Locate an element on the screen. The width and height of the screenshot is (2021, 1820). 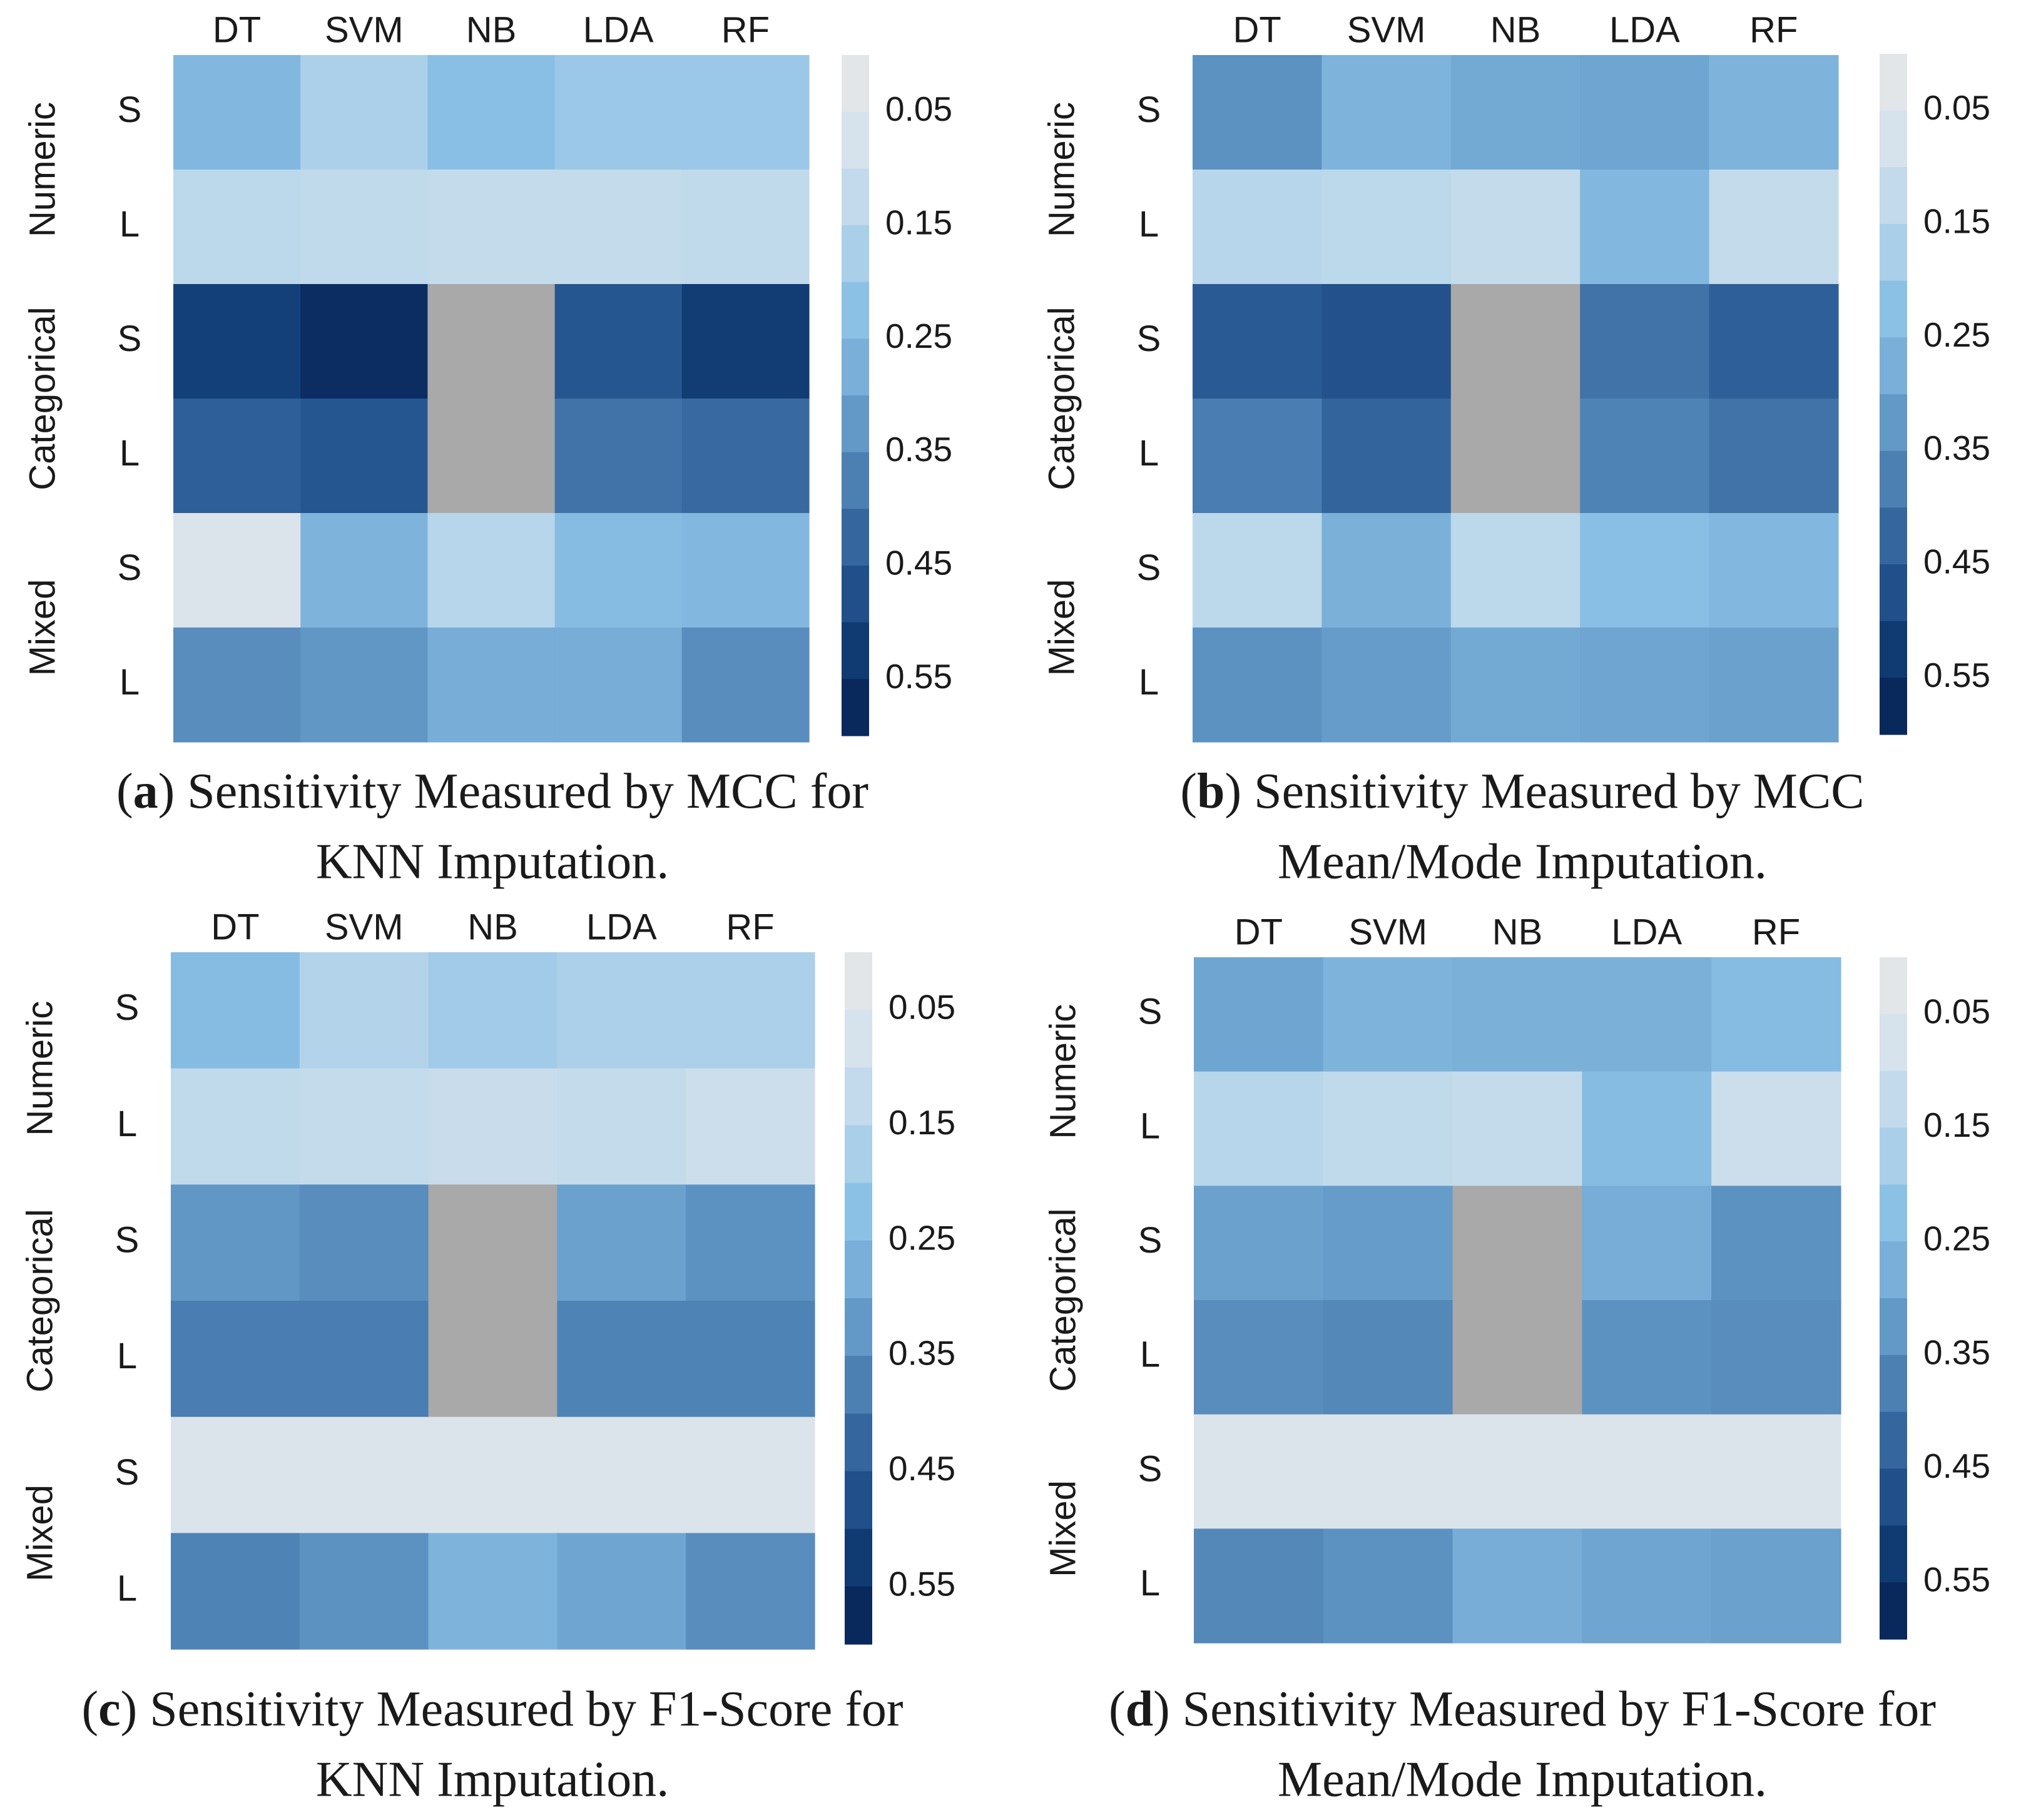
colorbar-tick-label: 0.35 is located at coordinates (1956, 1352).